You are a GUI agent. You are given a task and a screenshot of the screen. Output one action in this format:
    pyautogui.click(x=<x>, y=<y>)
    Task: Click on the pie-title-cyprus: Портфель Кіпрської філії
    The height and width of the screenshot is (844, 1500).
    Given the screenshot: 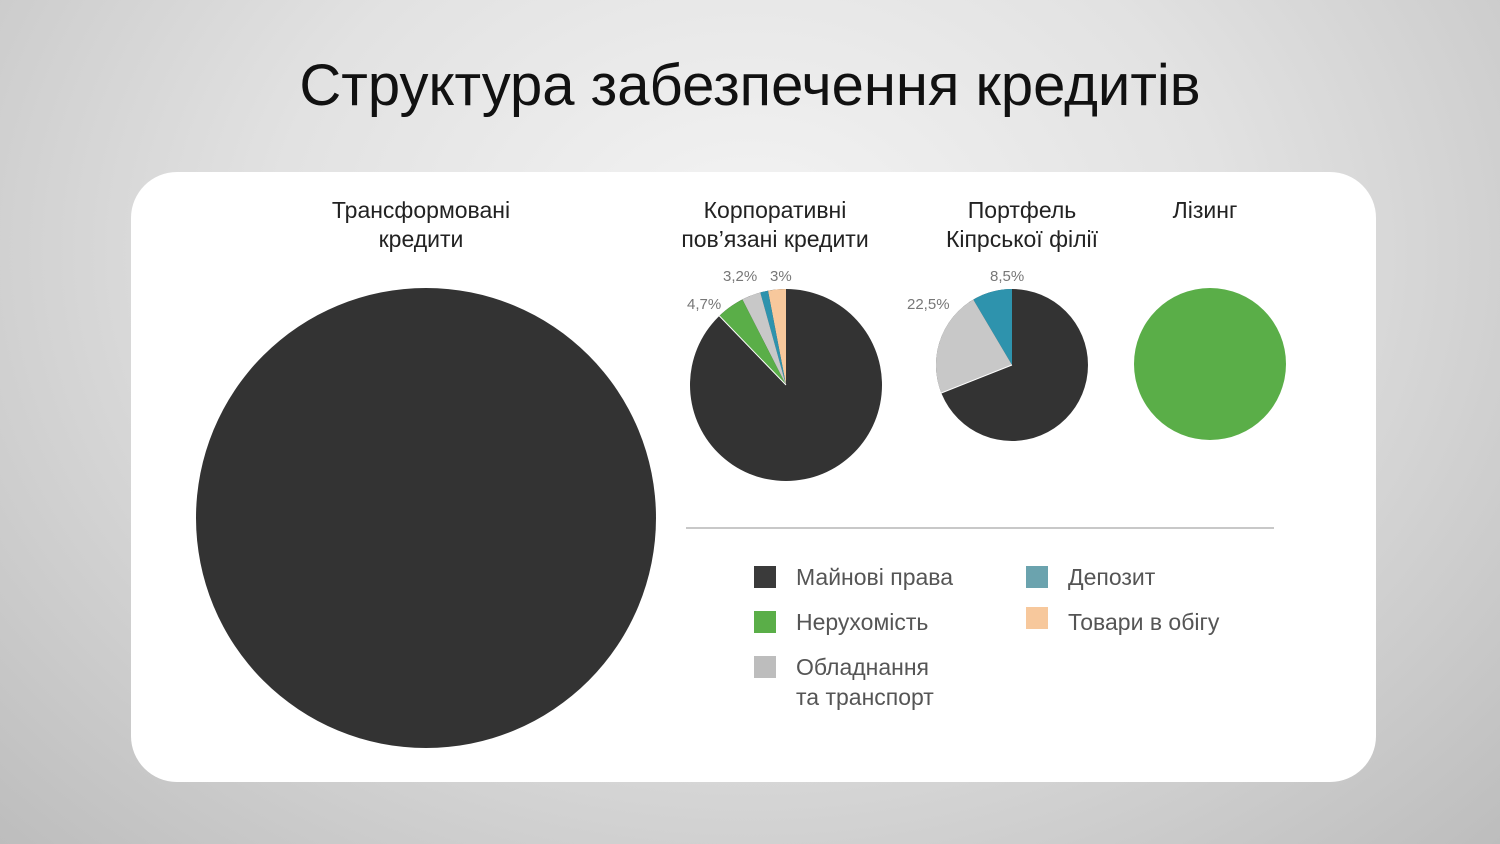 What is the action you would take?
    pyautogui.click(x=1022, y=225)
    